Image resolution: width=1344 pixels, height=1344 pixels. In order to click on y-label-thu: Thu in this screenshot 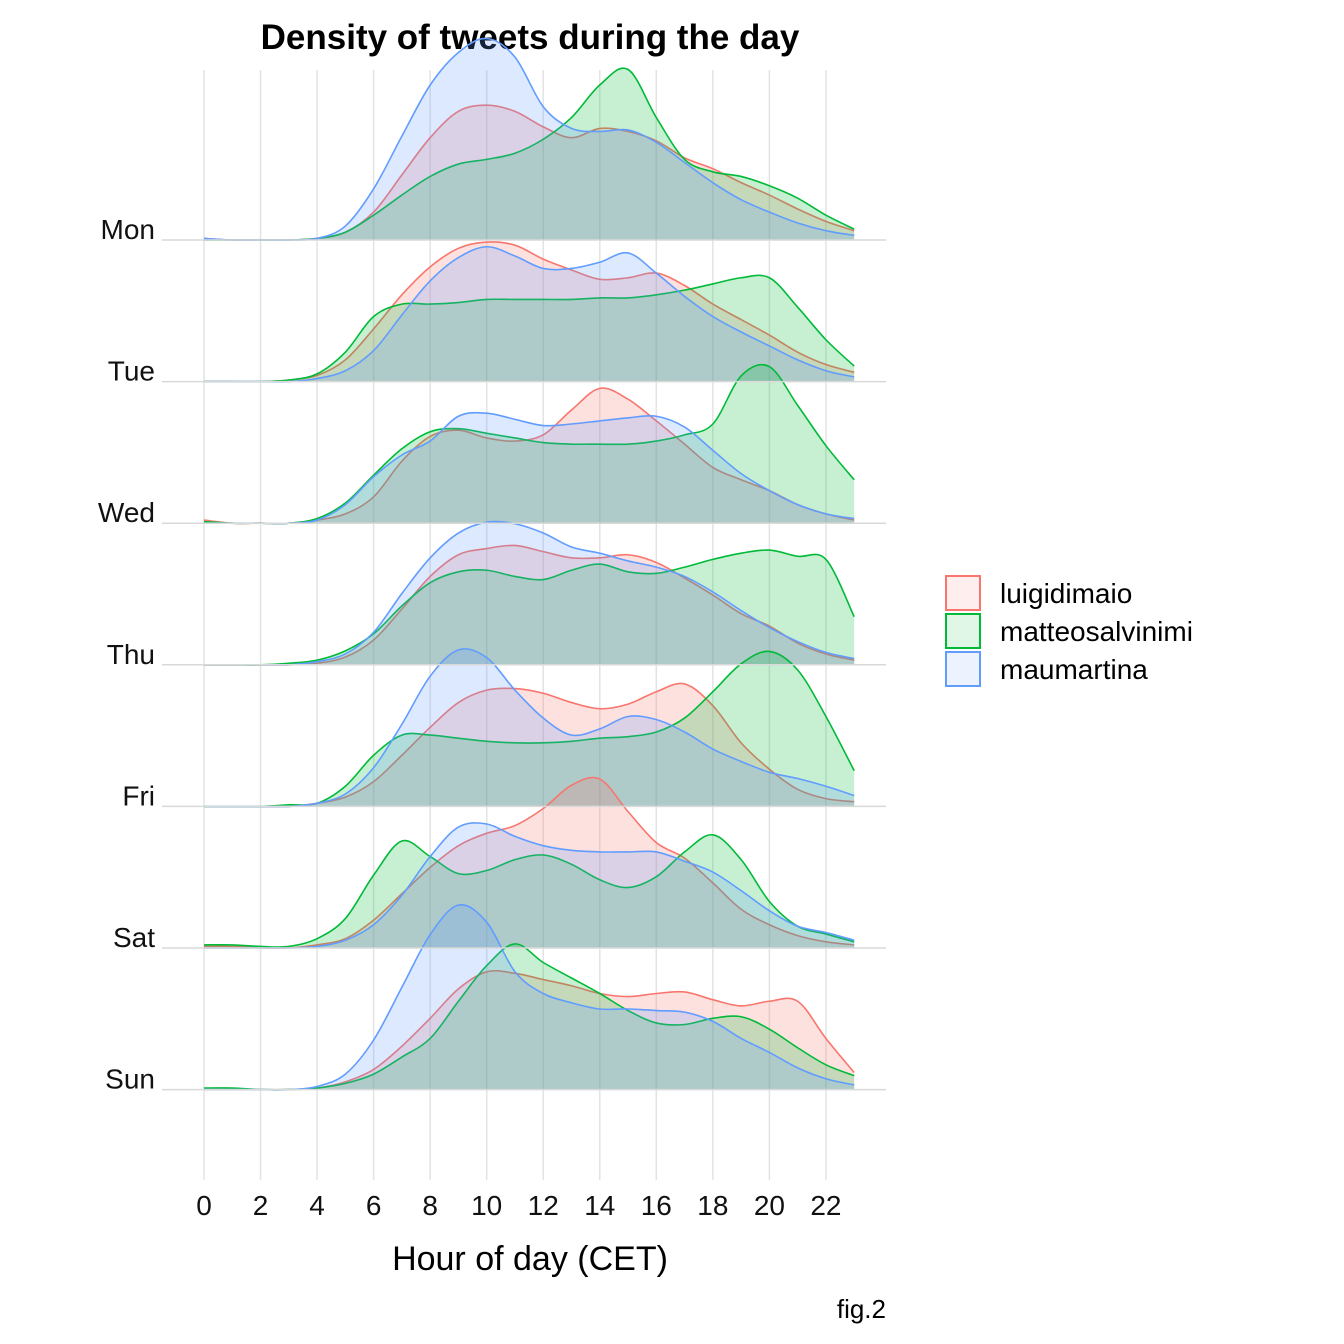, I will do `click(131, 654)`.